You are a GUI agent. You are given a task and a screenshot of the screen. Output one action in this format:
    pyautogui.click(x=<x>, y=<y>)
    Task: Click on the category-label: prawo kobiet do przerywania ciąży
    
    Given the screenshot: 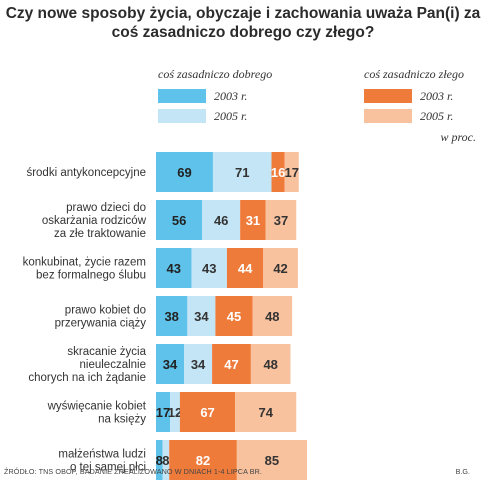 What is the action you would take?
    pyautogui.click(x=101, y=317)
    